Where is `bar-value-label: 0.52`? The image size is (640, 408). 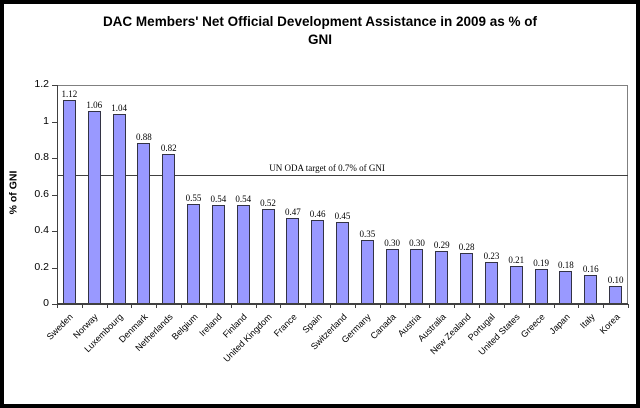
bar-value-label: 0.52 is located at coordinates (268, 203).